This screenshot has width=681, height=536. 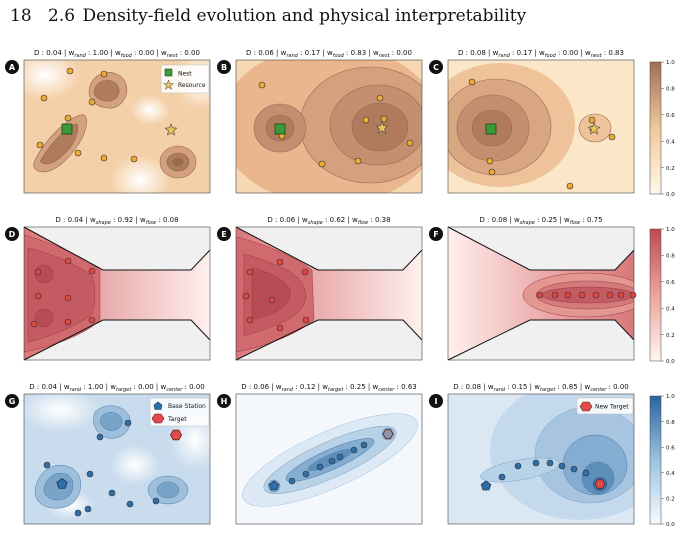 I want to click on panel-letter: C, so click(x=436, y=67).